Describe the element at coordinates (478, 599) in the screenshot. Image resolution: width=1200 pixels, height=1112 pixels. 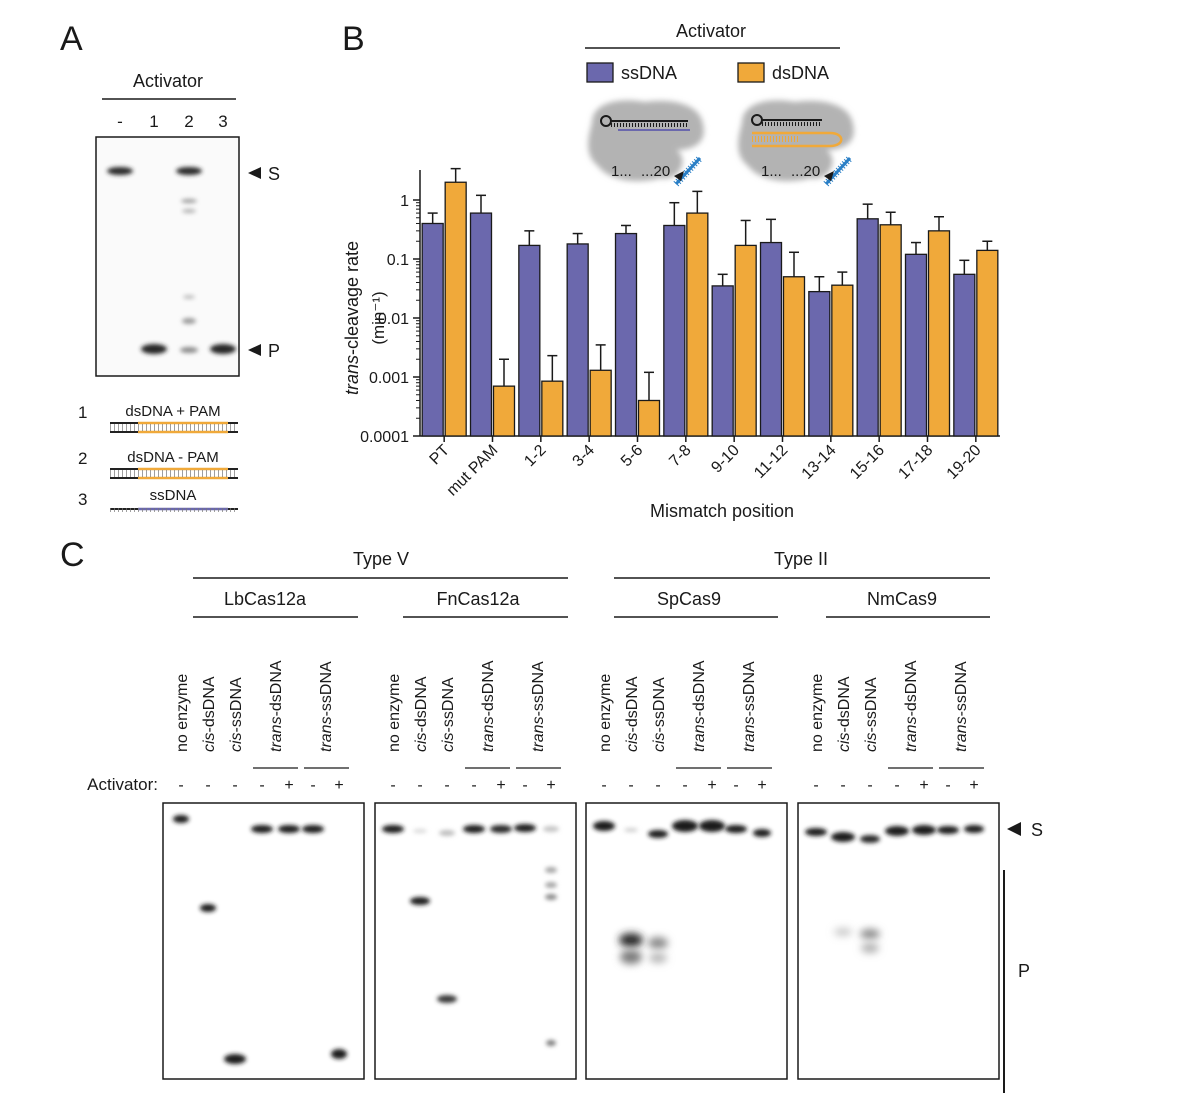
I see `enzyme-label: FnCas12a` at that location.